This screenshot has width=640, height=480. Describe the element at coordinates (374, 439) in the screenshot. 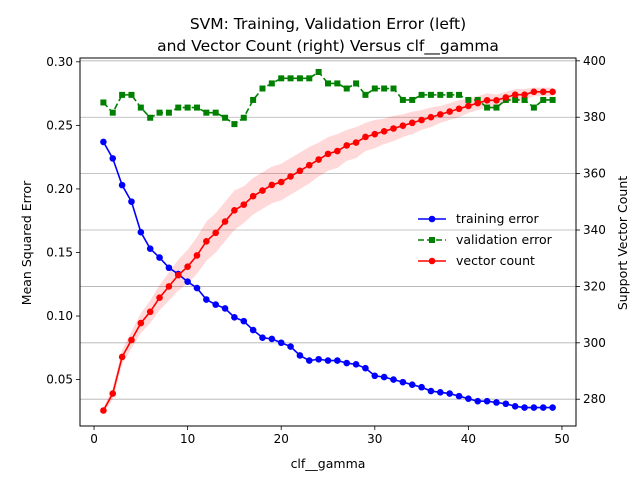

I see `x-tick-label: 30` at that location.